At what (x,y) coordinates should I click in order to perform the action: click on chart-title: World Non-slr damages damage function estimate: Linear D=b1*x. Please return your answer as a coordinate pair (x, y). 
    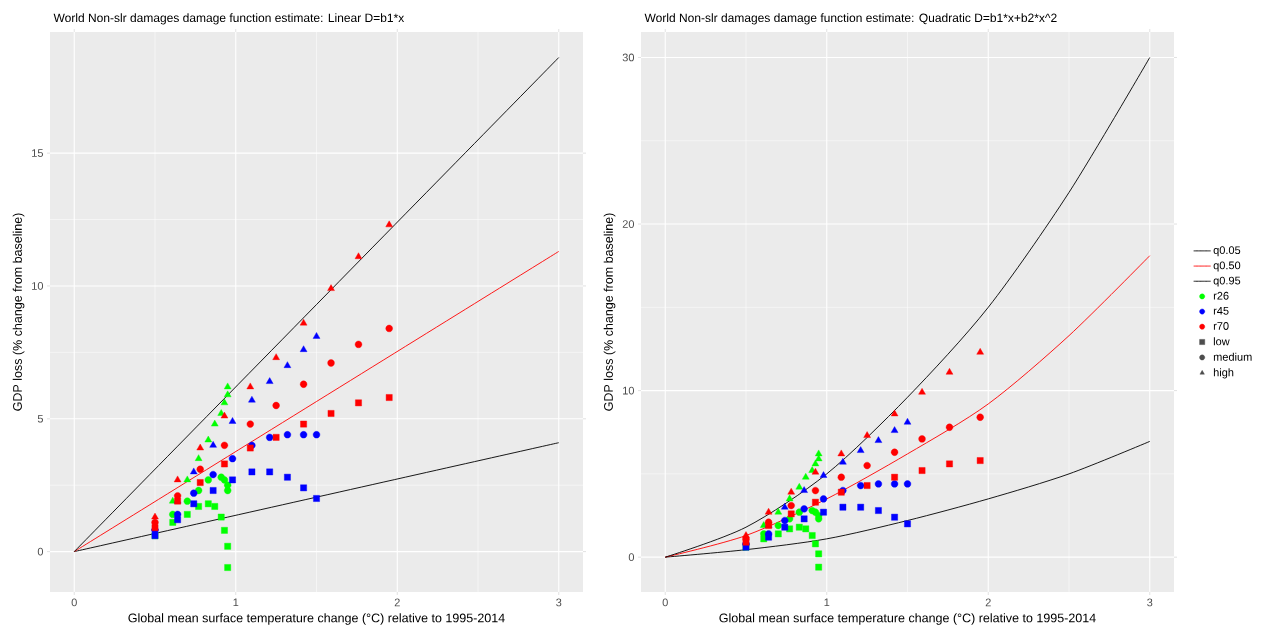
    Looking at the image, I should click on (229, 19).